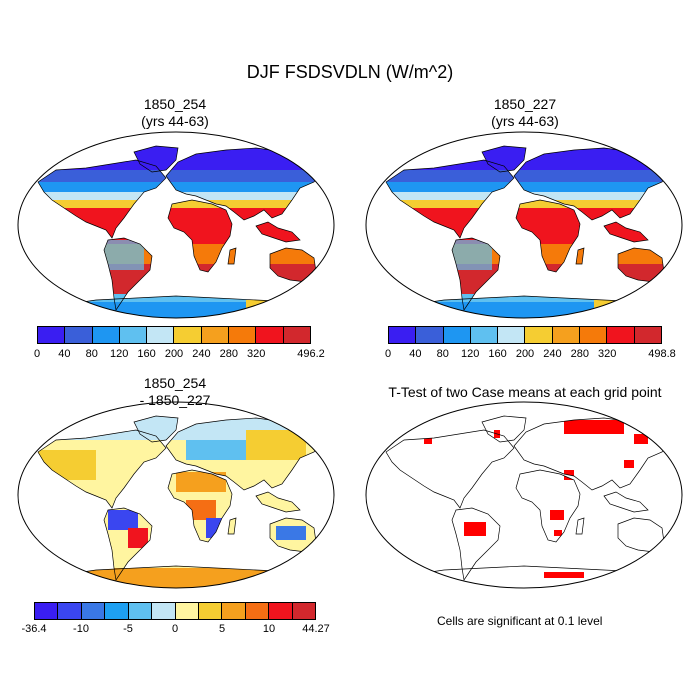 The image size is (700, 700). I want to click on cb2-tick-label: 200, so click(525, 354).